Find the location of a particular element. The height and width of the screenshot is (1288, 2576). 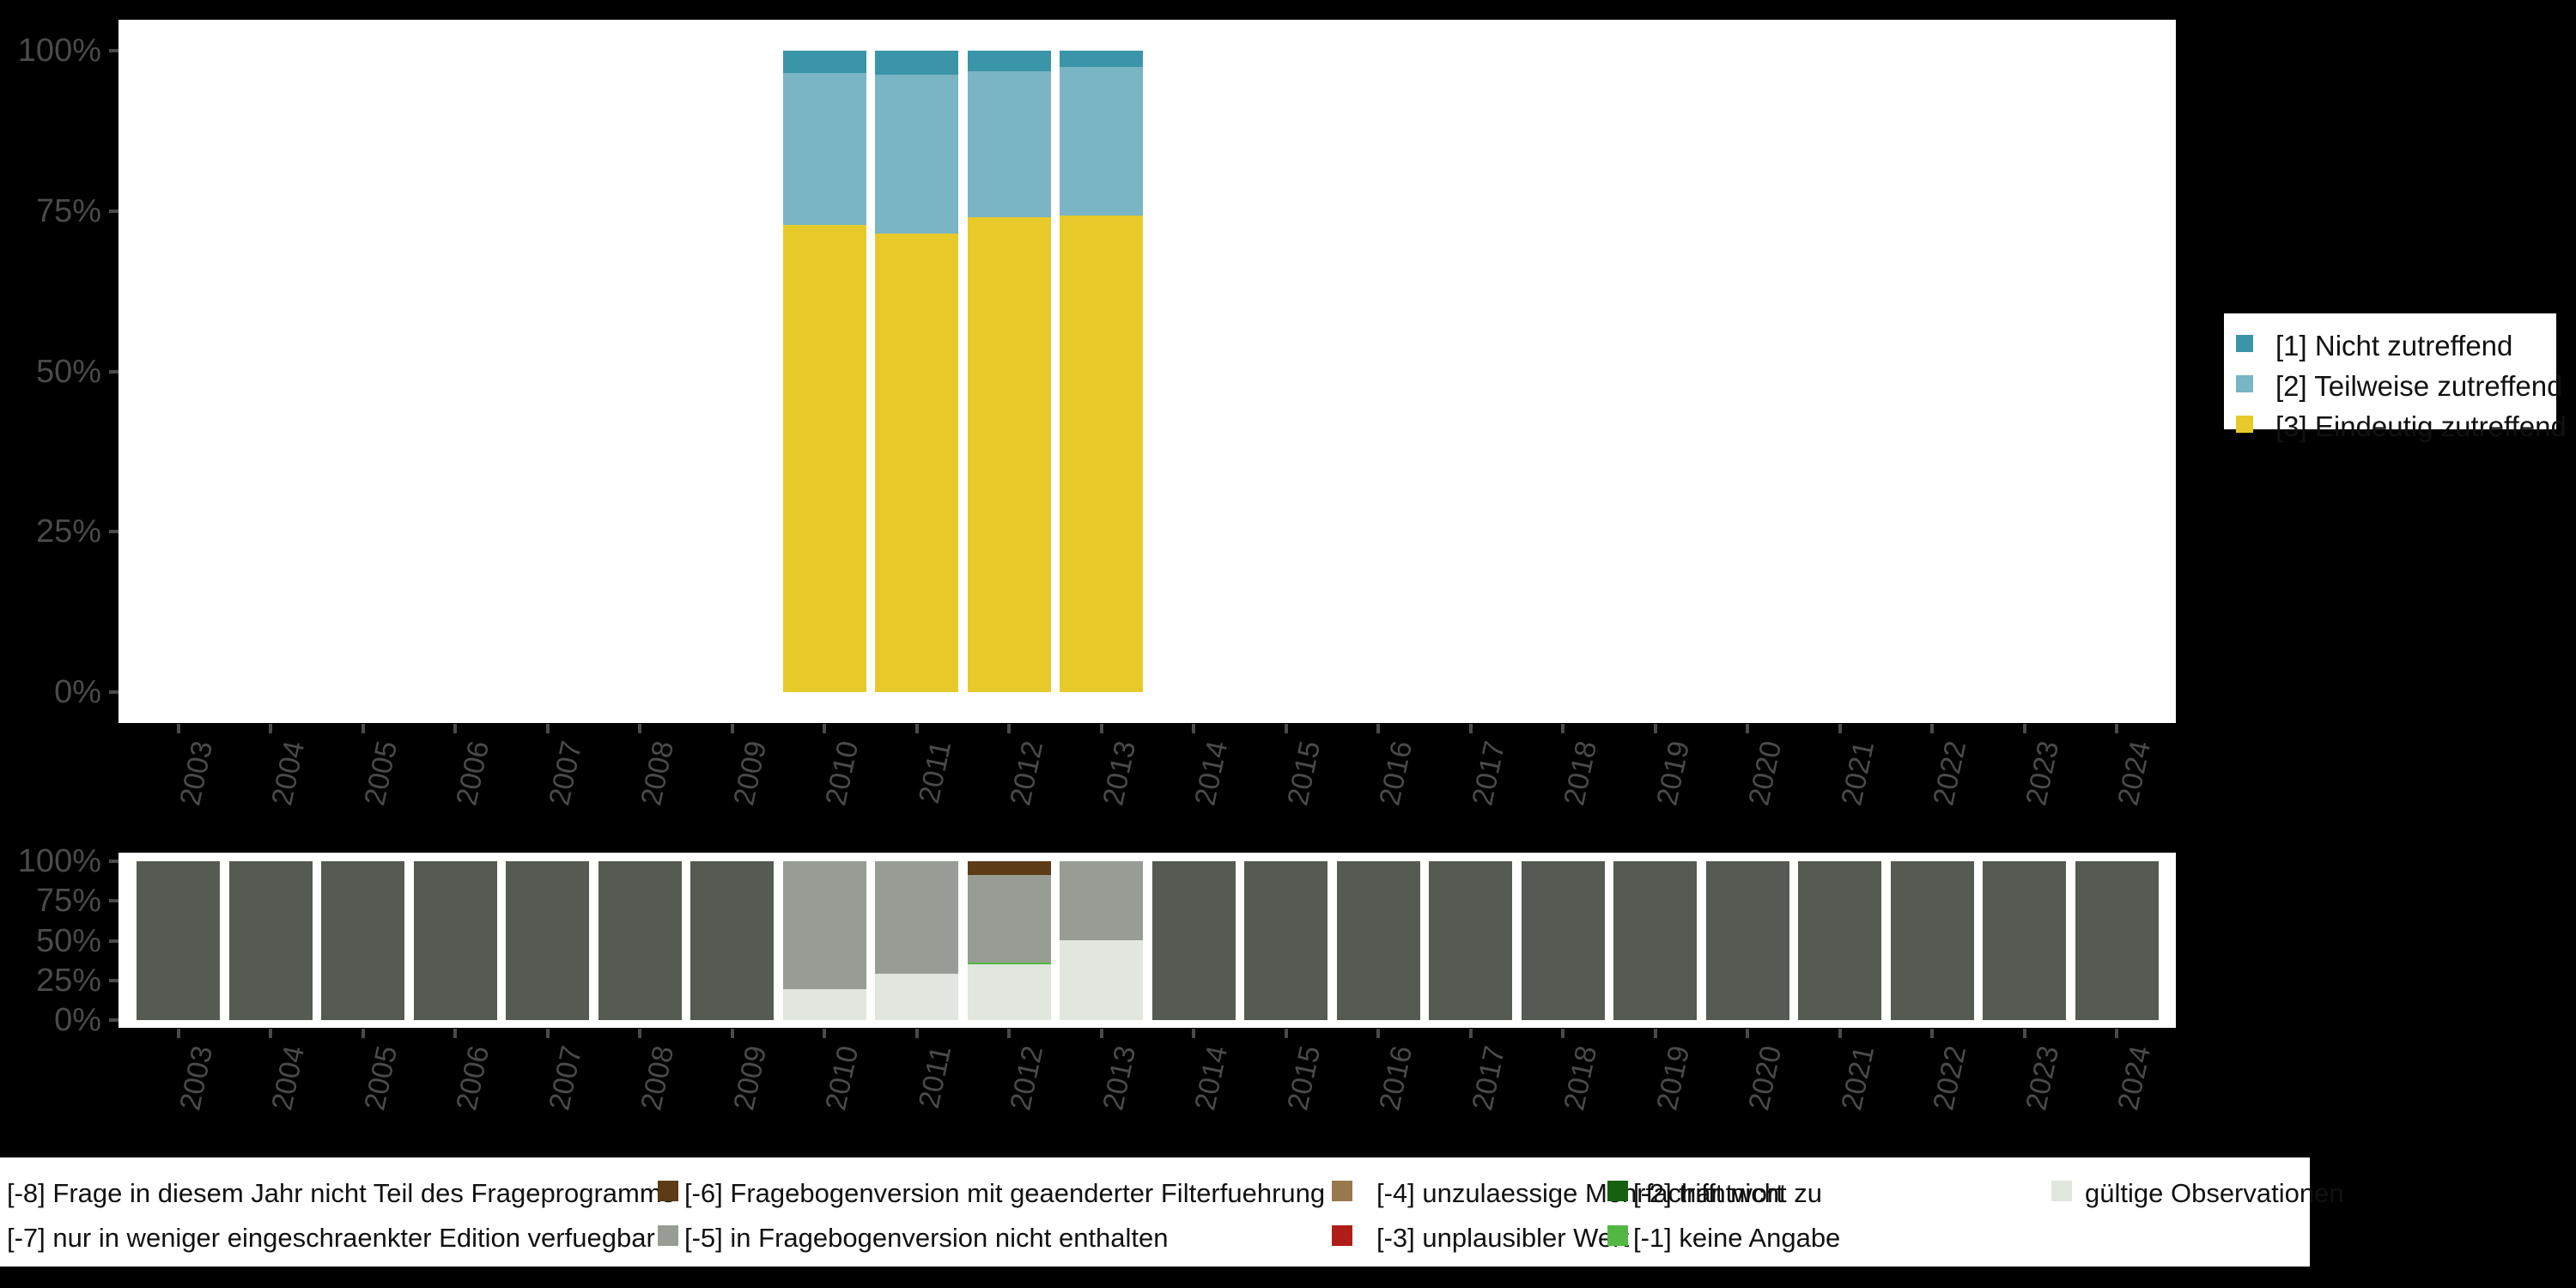

bar-segment-2020-series0 is located at coordinates (1747, 940).